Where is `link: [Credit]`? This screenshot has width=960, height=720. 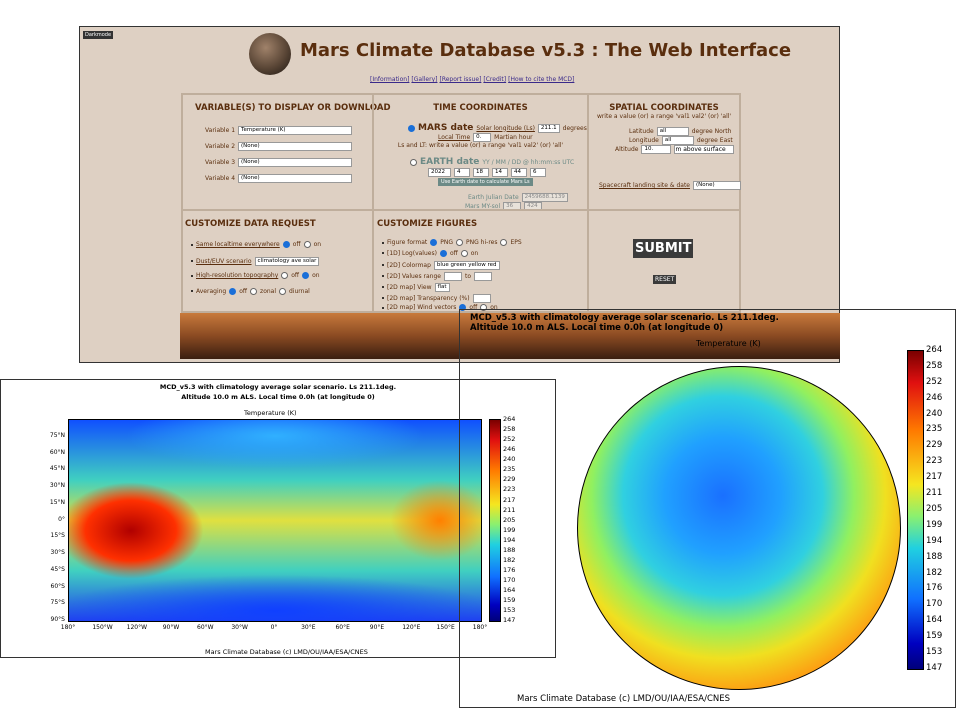 link: [Credit] is located at coordinates (495, 79).